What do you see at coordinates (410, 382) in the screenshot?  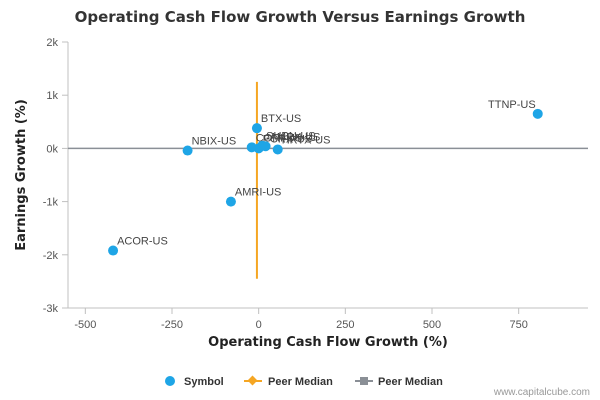 I see `legend-label-peer-median-2: Peer Median` at bounding box center [410, 382].